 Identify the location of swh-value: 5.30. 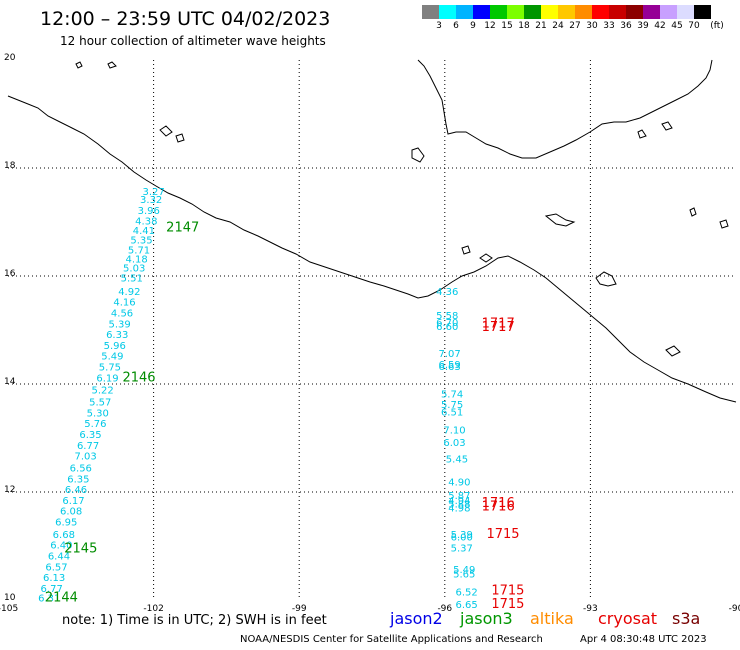
(98, 413).